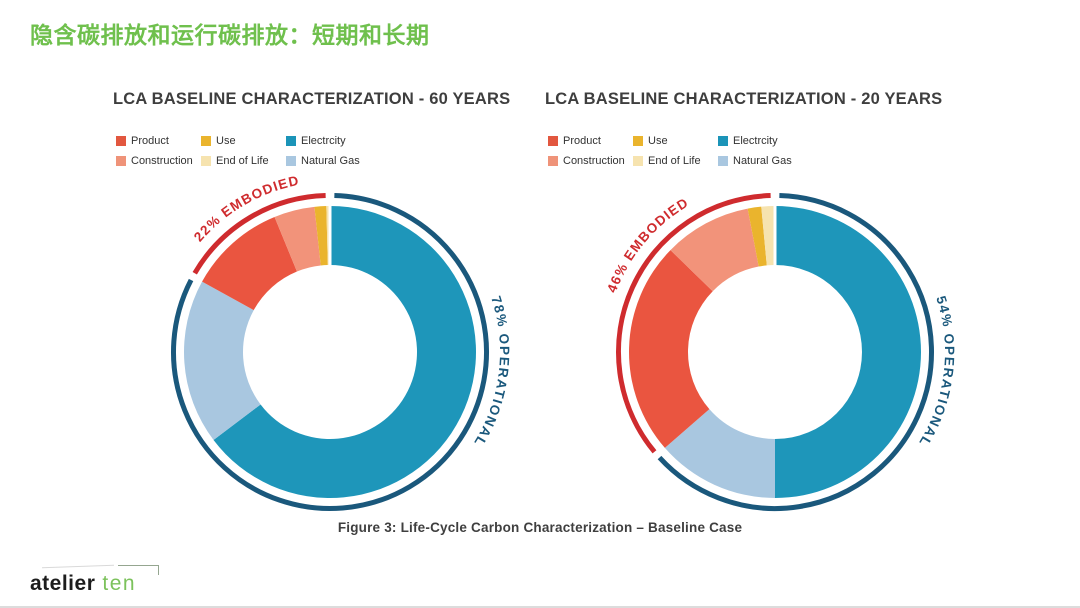 This screenshot has height=608, width=1080. Describe the element at coordinates (540, 607) in the screenshot. I see `bottom-divider` at that location.